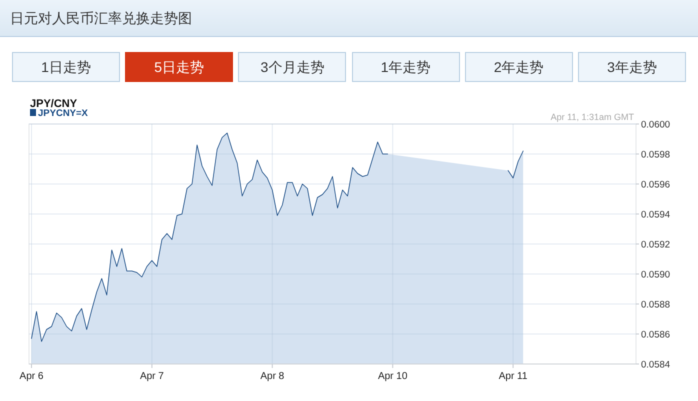 The height and width of the screenshot is (401, 698). Describe the element at coordinates (393, 376) in the screenshot. I see `x-tick-label: Apr 10` at that location.